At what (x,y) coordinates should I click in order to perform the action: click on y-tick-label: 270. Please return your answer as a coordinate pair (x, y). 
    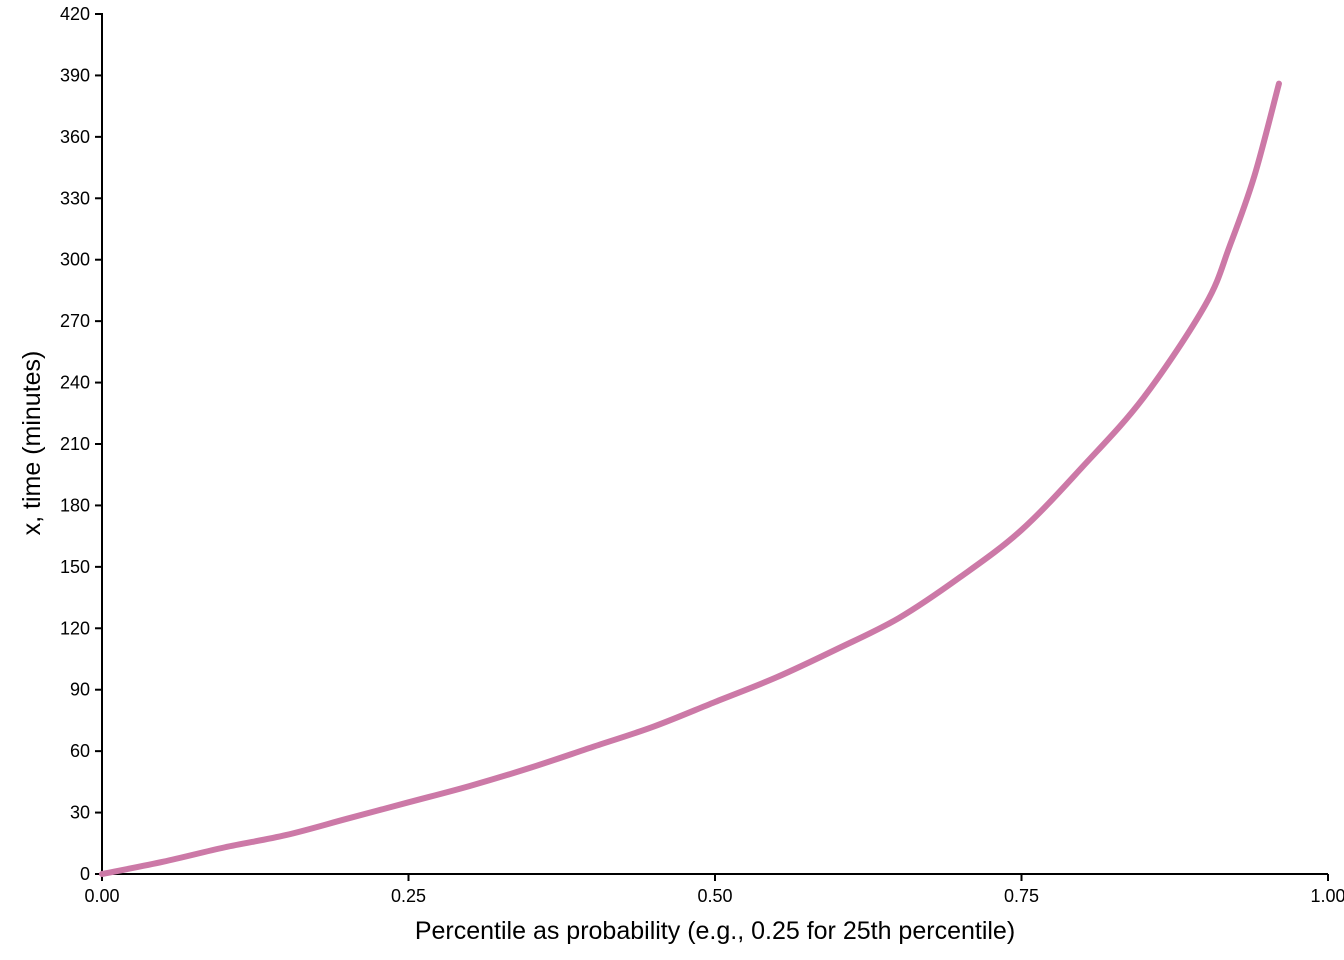
    Looking at the image, I should click on (75, 321).